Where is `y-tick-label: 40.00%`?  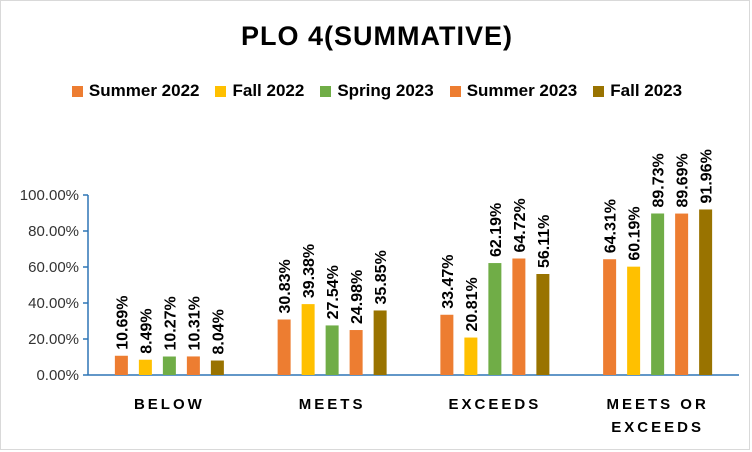 y-tick-label: 40.00% is located at coordinates (53, 303).